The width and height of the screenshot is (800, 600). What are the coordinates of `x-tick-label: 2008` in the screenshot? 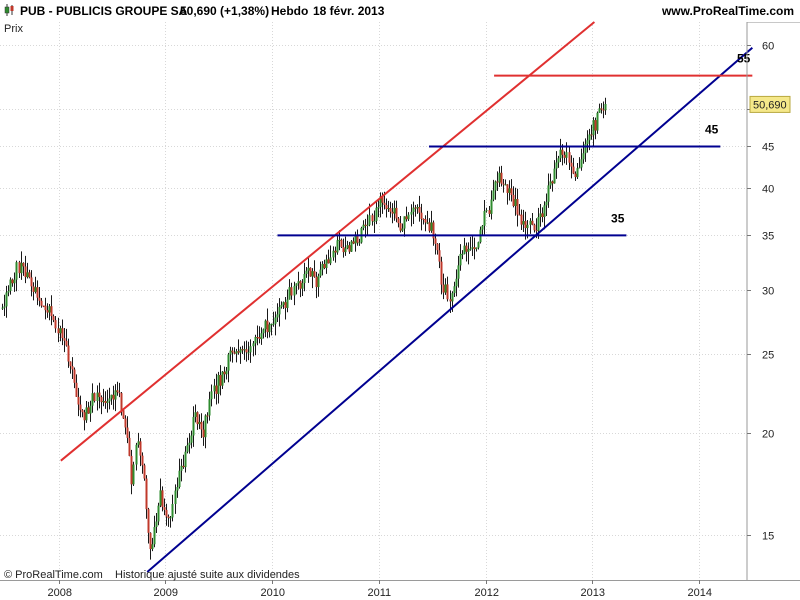 It's located at (60, 593).